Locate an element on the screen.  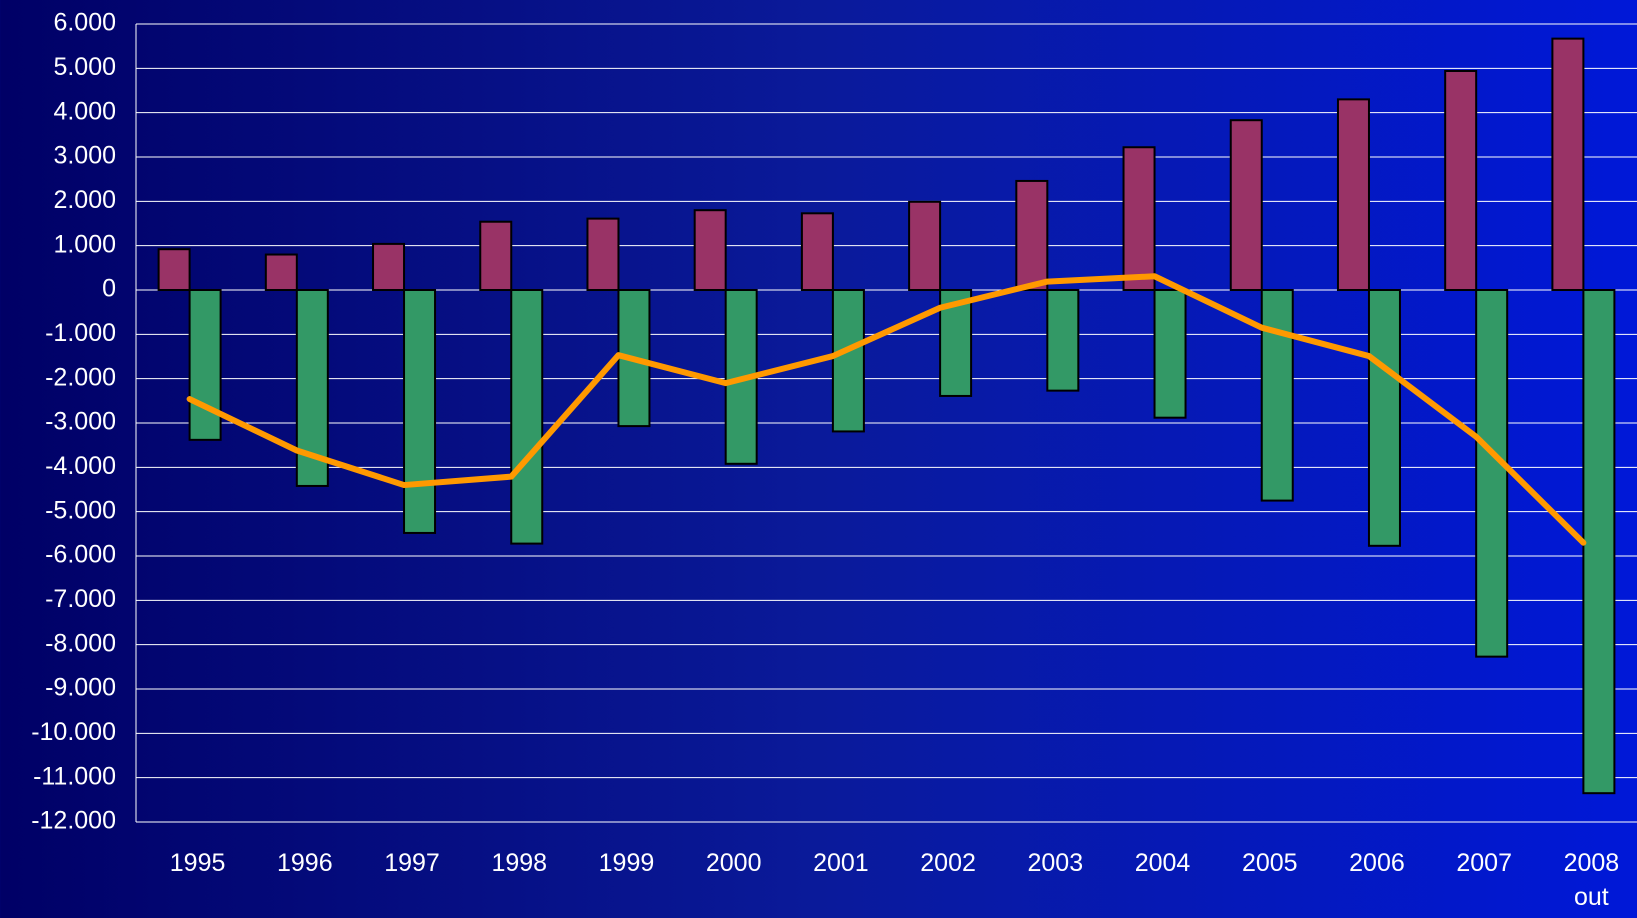
y-tick-label: -12.000 is located at coordinates (73, 821).